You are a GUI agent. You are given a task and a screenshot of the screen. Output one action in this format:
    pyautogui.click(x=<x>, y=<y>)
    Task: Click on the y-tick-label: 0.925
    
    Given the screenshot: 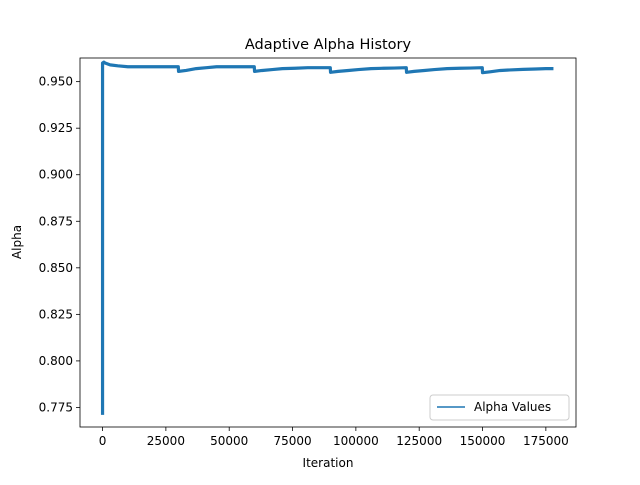 What is the action you would take?
    pyautogui.click(x=56, y=128)
    